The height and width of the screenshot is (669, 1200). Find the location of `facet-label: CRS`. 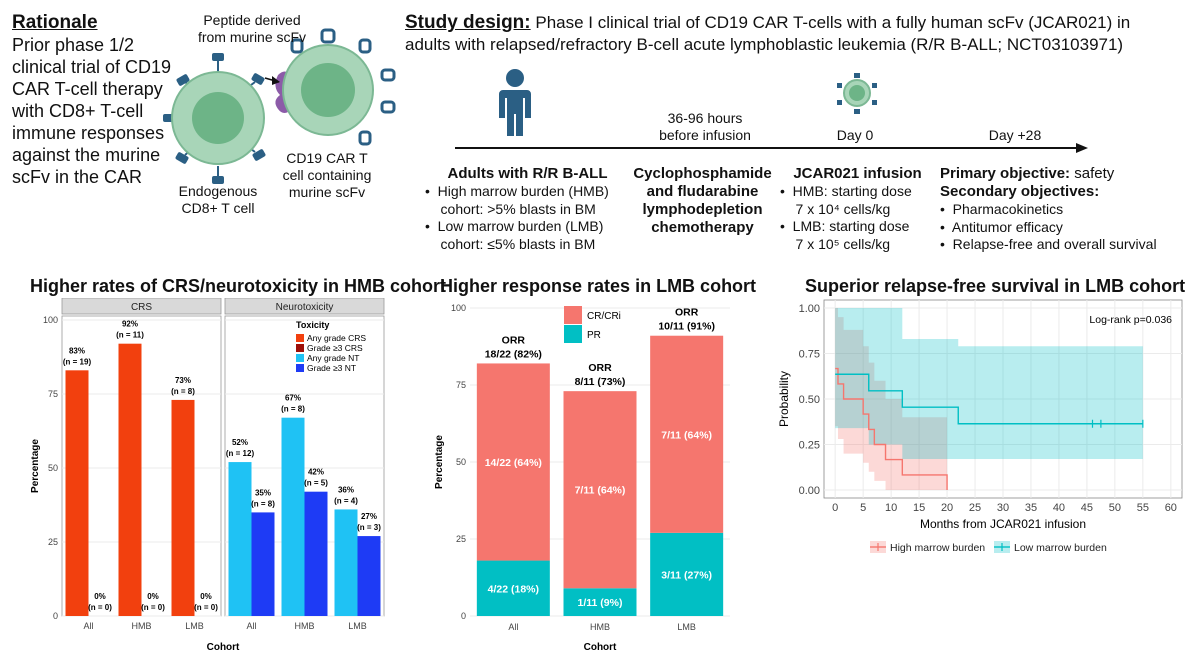

facet-label: CRS is located at coordinates (141, 307).